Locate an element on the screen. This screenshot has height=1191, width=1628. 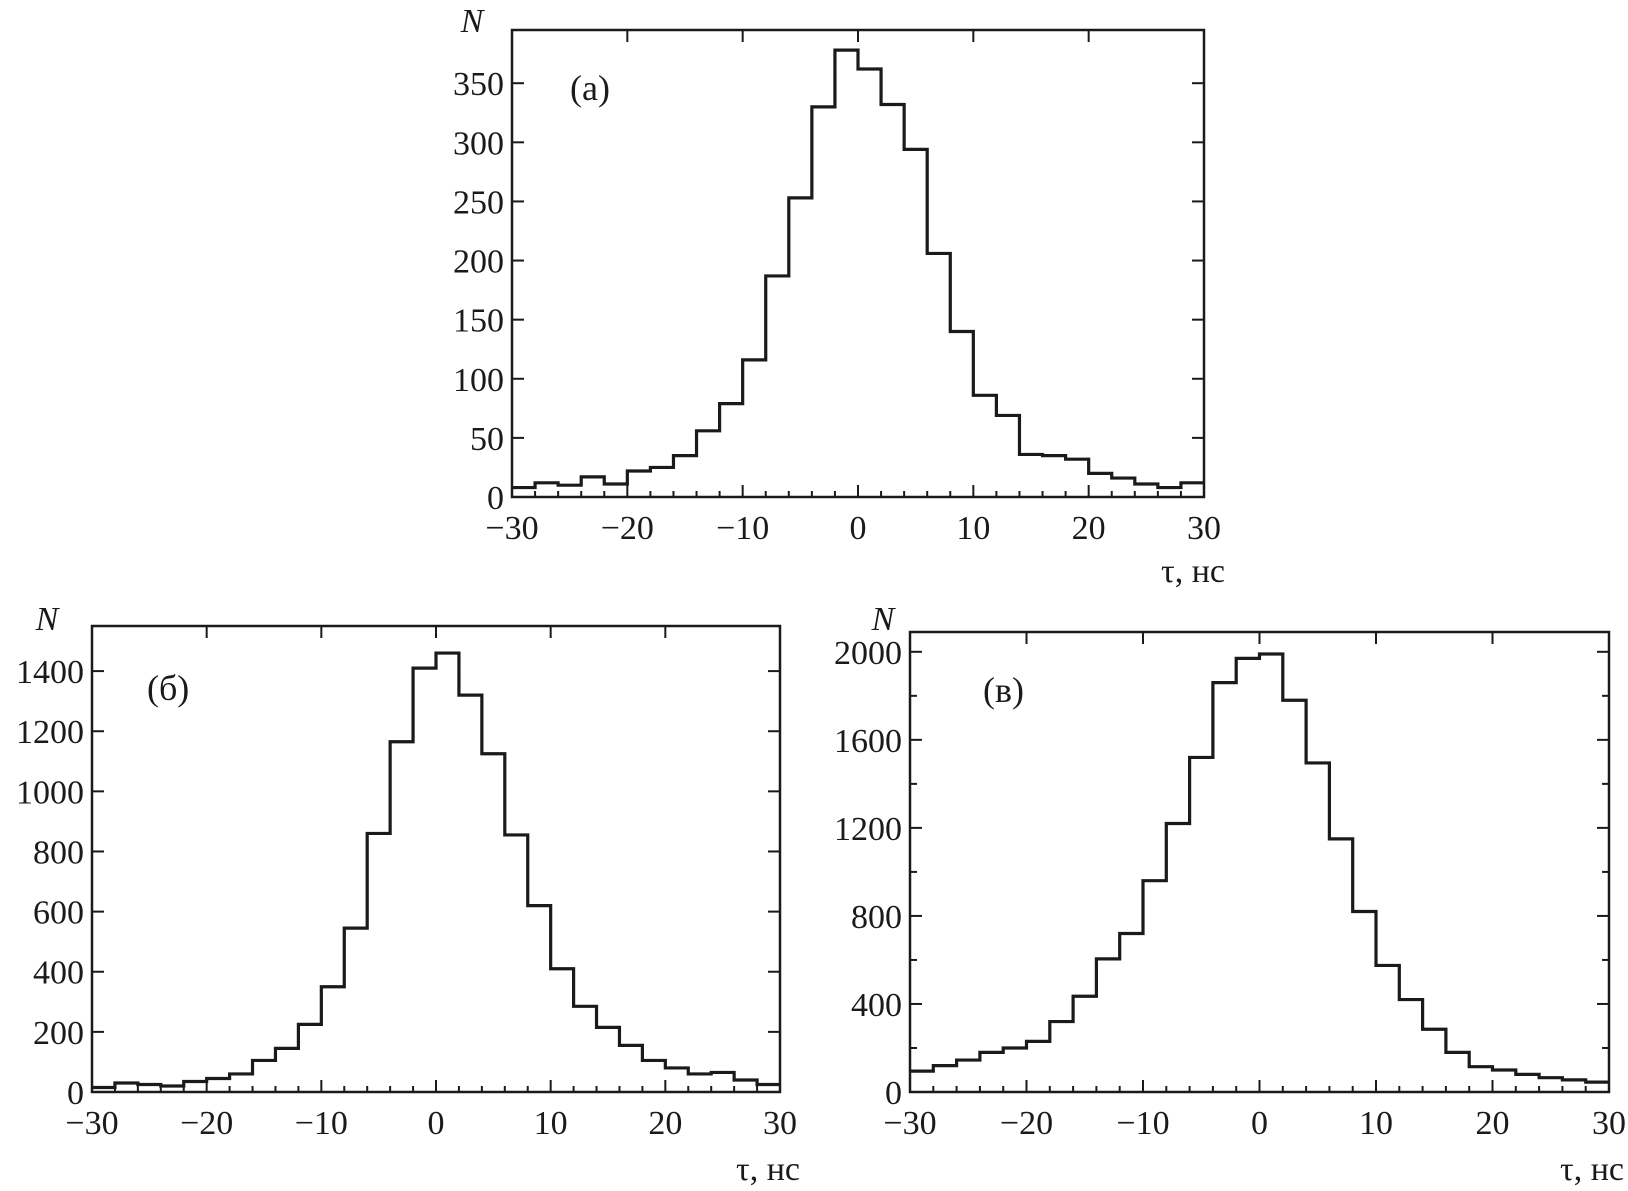
x-tick-label: 30 is located at coordinates (1609, 1123).